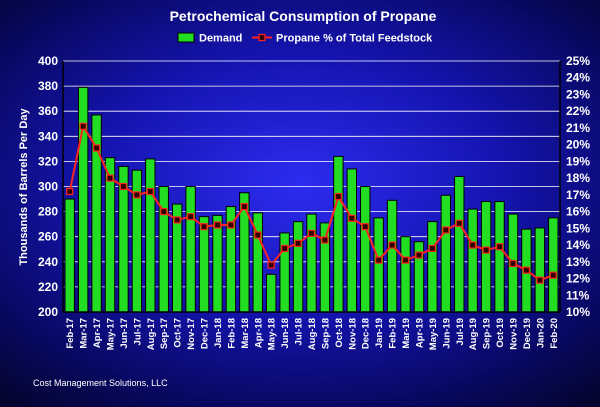  Describe the element at coordinates (48, 212) in the screenshot. I see `y-tick-label: 280` at that location.